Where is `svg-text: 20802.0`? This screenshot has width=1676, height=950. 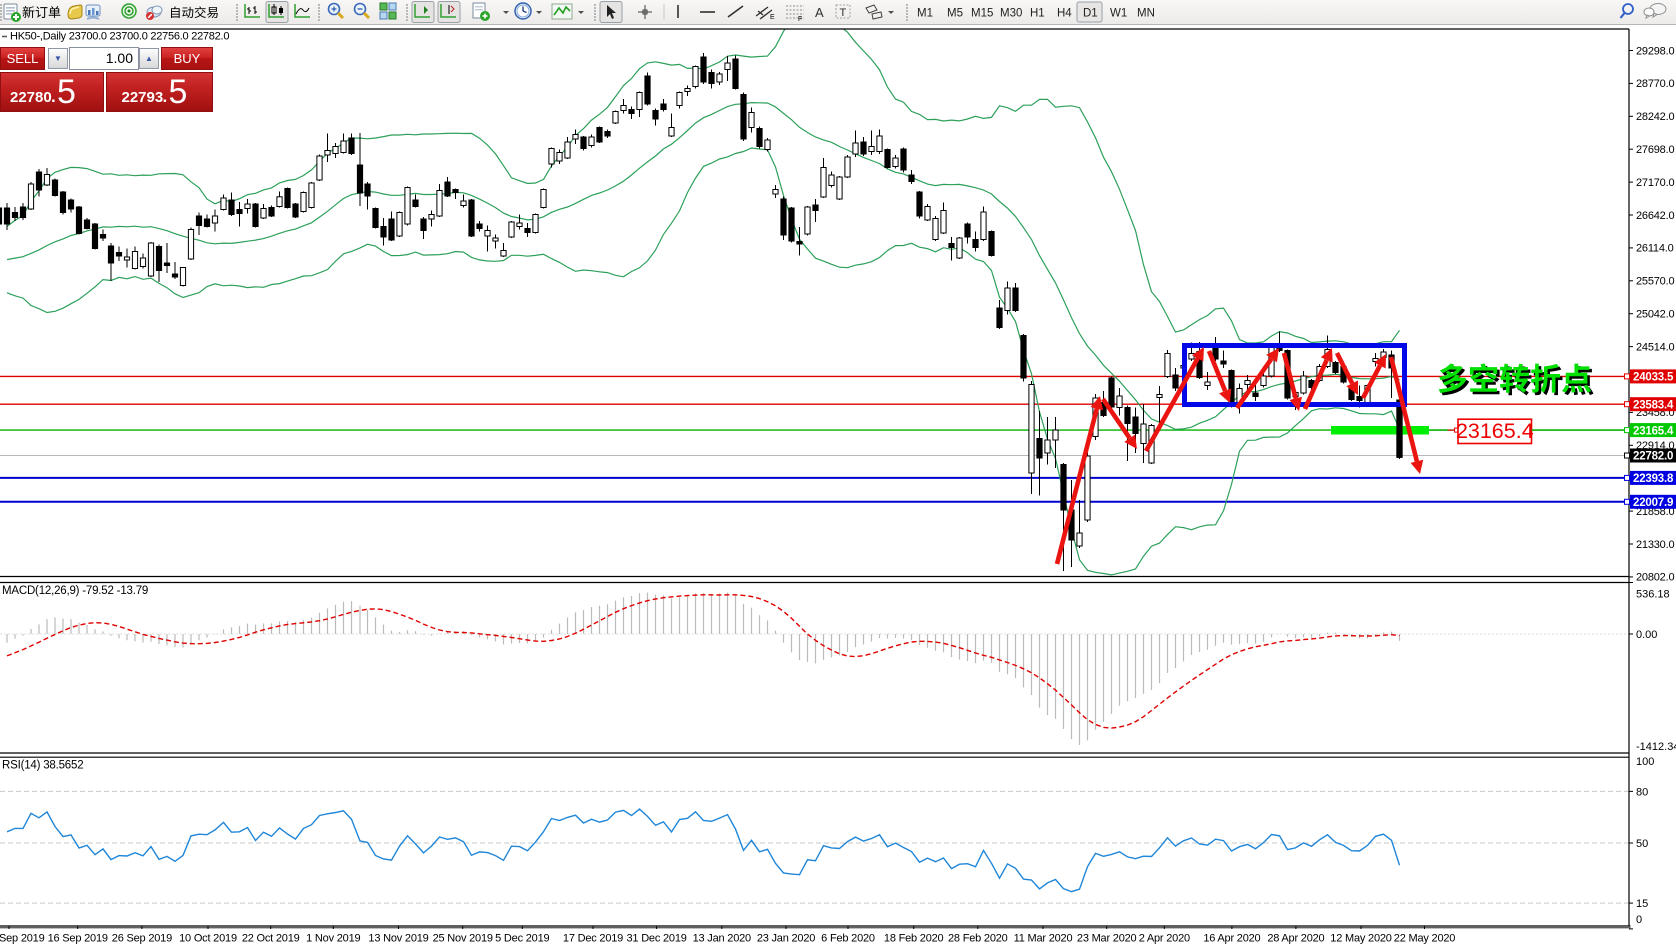
svg-text: 20802.0 is located at coordinates (1655, 578).